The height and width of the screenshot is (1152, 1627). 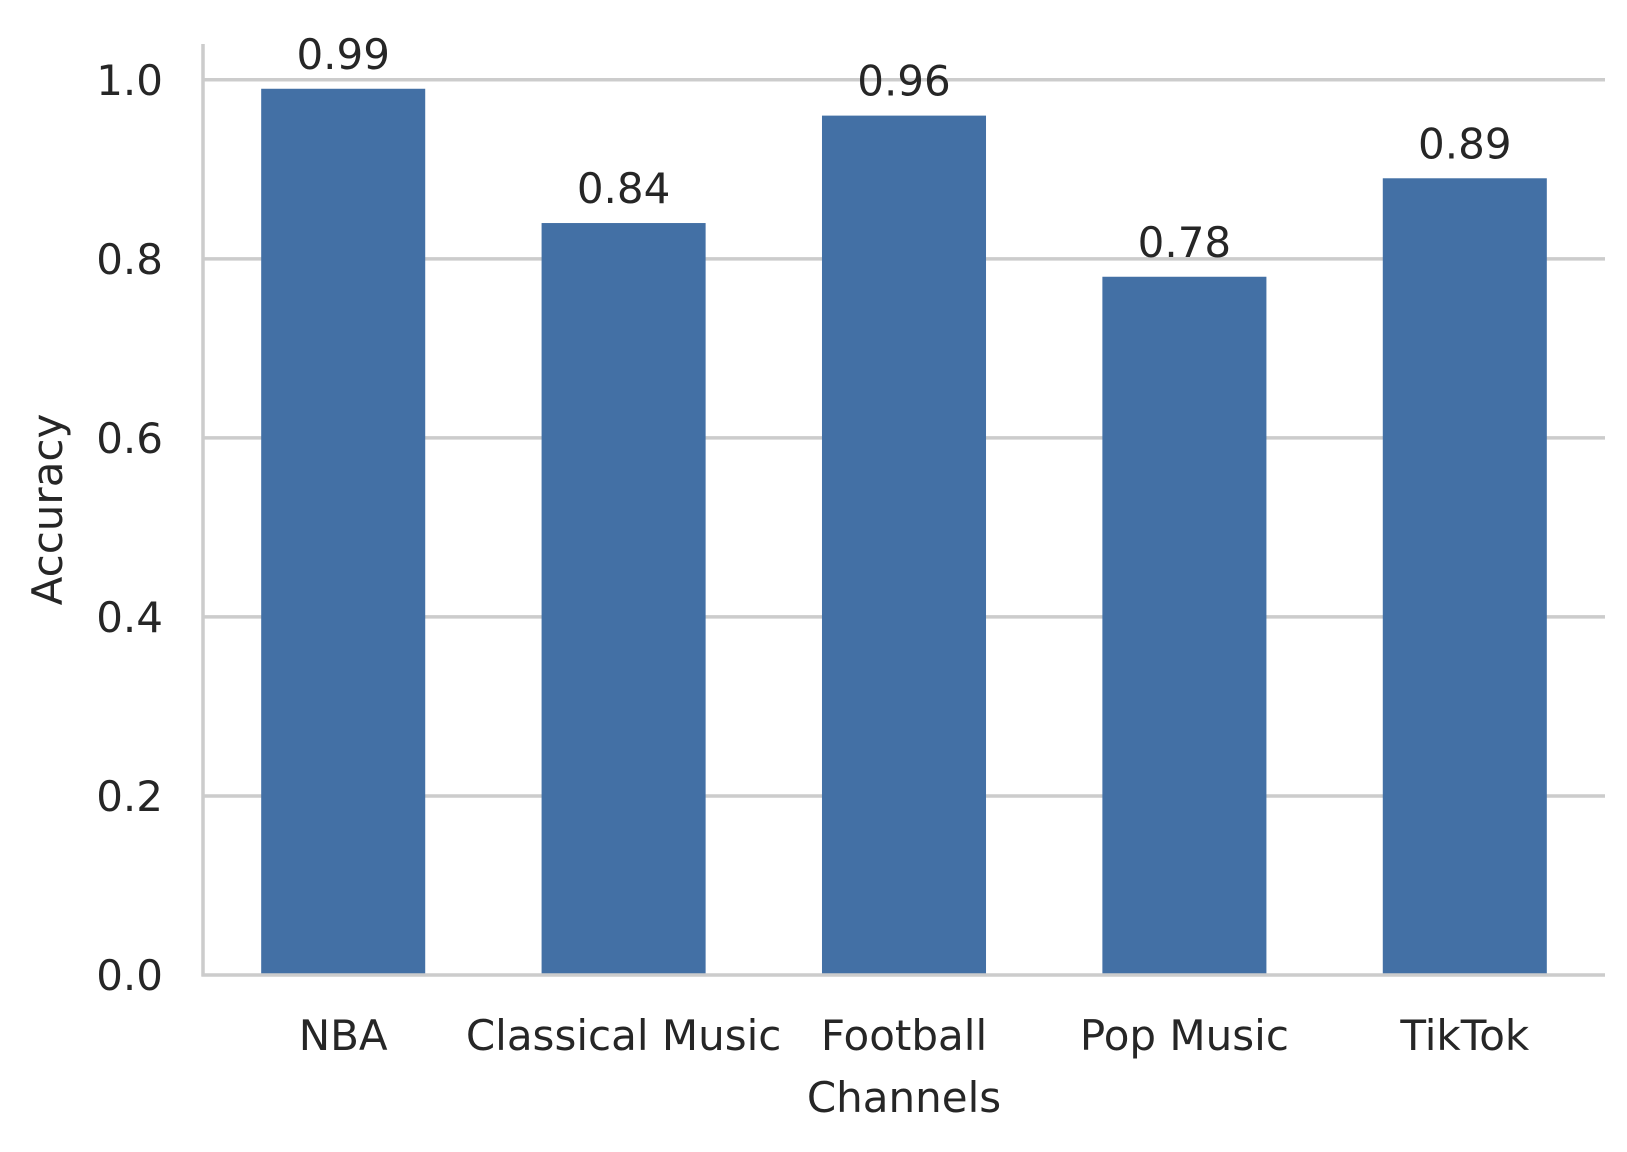 What do you see at coordinates (624, 1035) in the screenshot?
I see `x-tick-label: Classical Music` at bounding box center [624, 1035].